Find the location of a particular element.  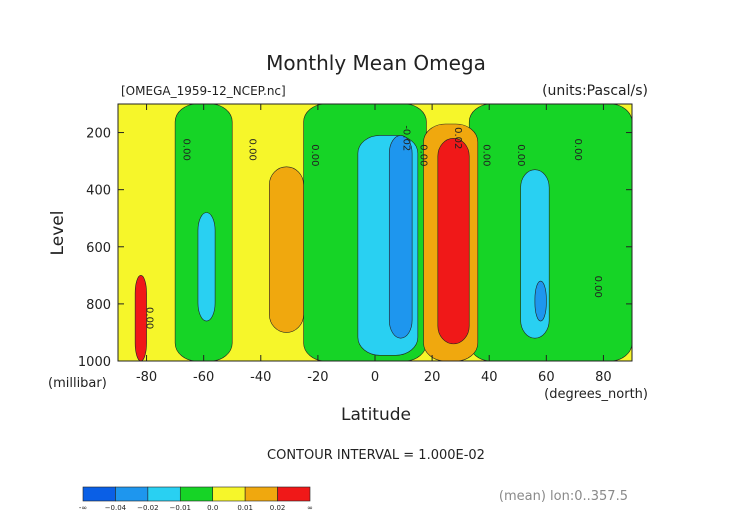

x-axis-units: (degrees_north) is located at coordinates (596, 394).